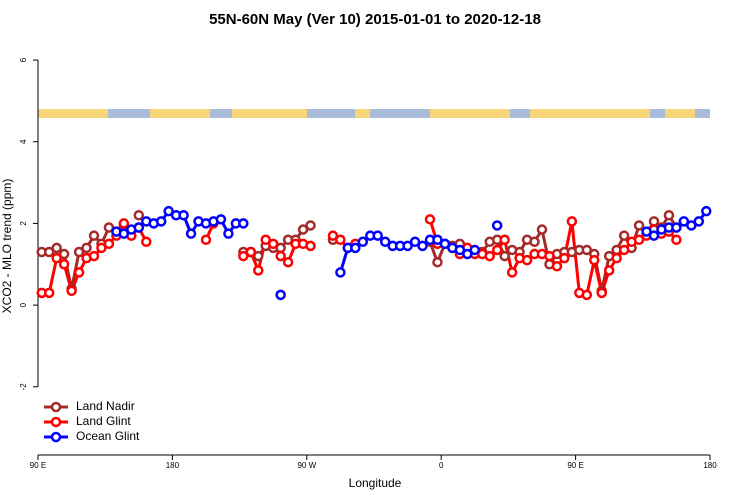  What do you see at coordinates (108, 436) in the screenshot?
I see `legend-label: Ocean Glint` at bounding box center [108, 436].